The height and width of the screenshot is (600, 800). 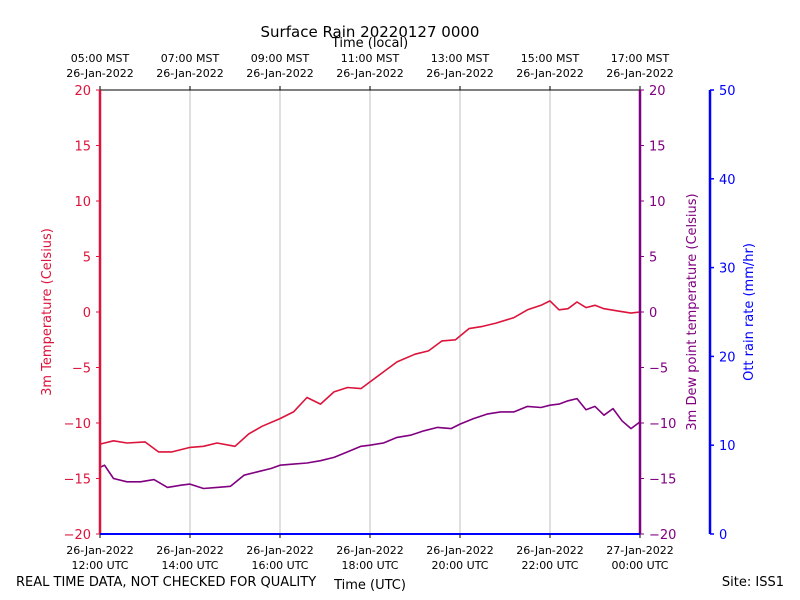 I want to click on y-right-rain-tick-label: 50, so click(x=727, y=91).